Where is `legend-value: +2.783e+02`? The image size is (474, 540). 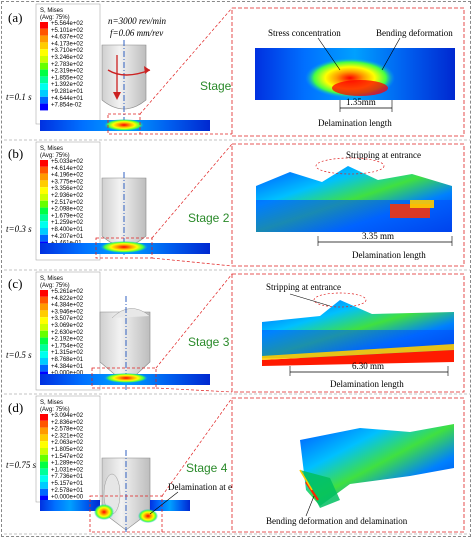
legend-value: +2.783e+02 is located at coordinates (67, 65).